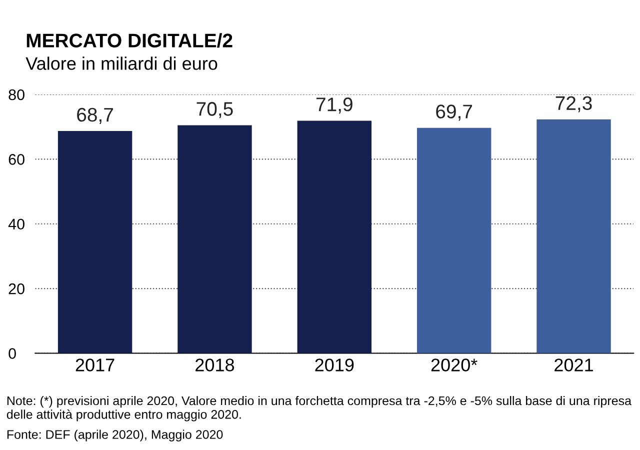 The height and width of the screenshot is (450, 640). What do you see at coordinates (574, 104) in the screenshot?
I see `data-label: 72,3` at bounding box center [574, 104].